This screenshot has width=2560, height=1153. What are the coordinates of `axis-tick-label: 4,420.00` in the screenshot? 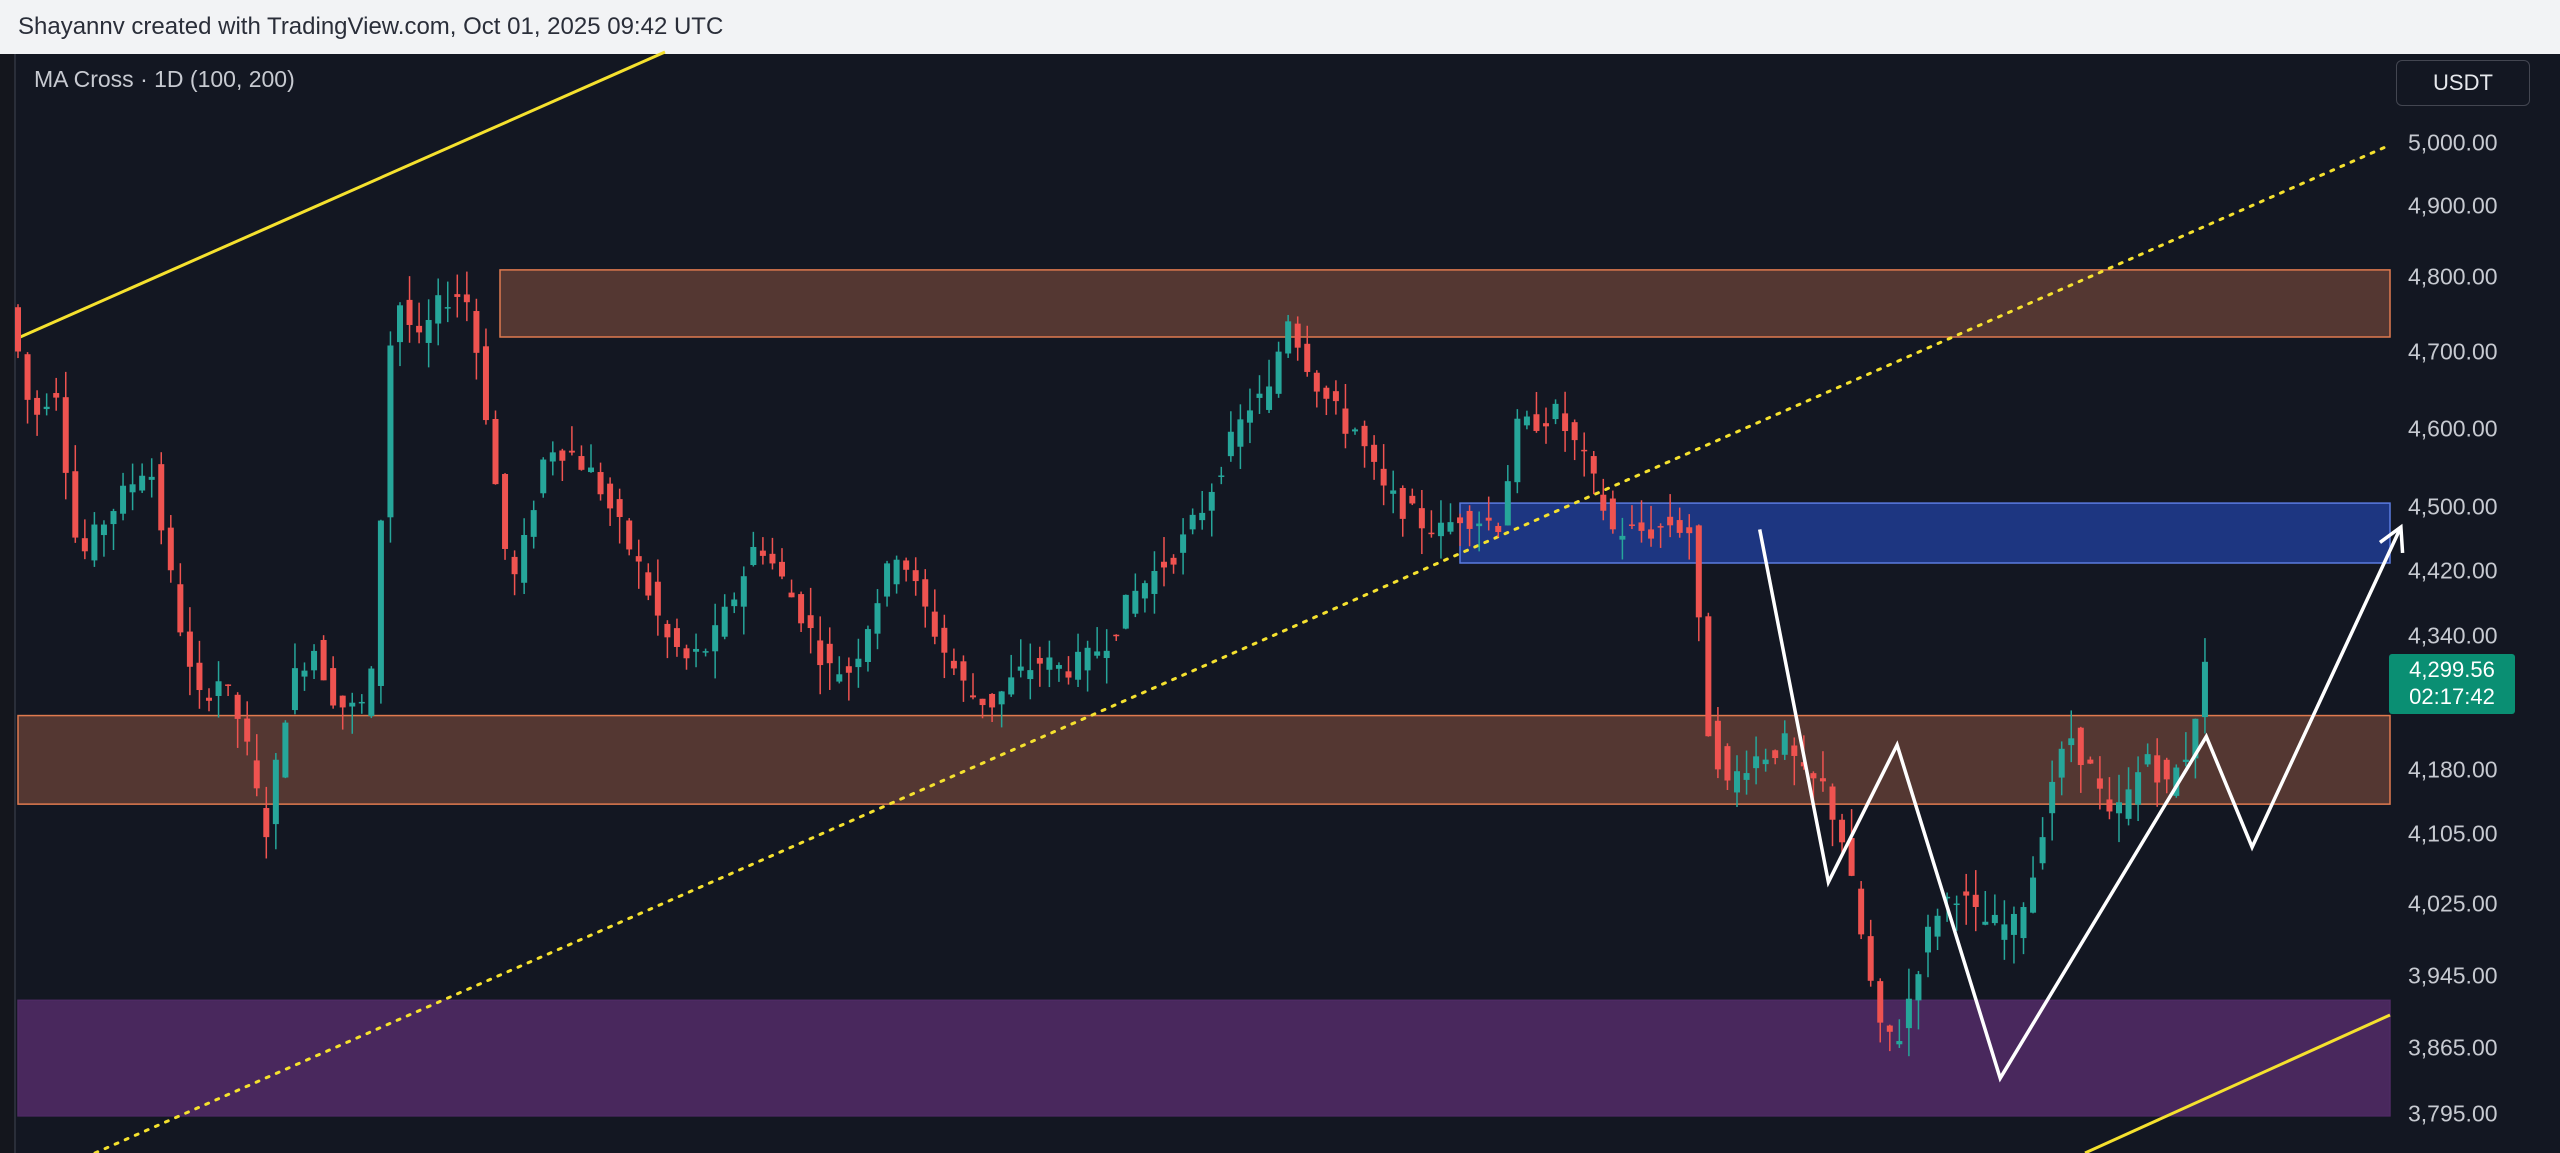 It's located at (2453, 570).